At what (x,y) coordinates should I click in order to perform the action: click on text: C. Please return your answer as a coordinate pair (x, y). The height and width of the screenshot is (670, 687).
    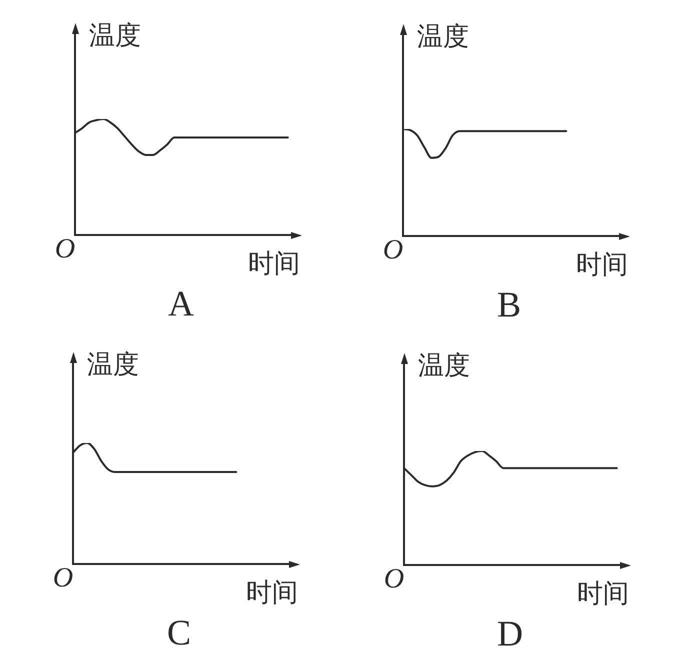
    Looking at the image, I should click on (179, 632).